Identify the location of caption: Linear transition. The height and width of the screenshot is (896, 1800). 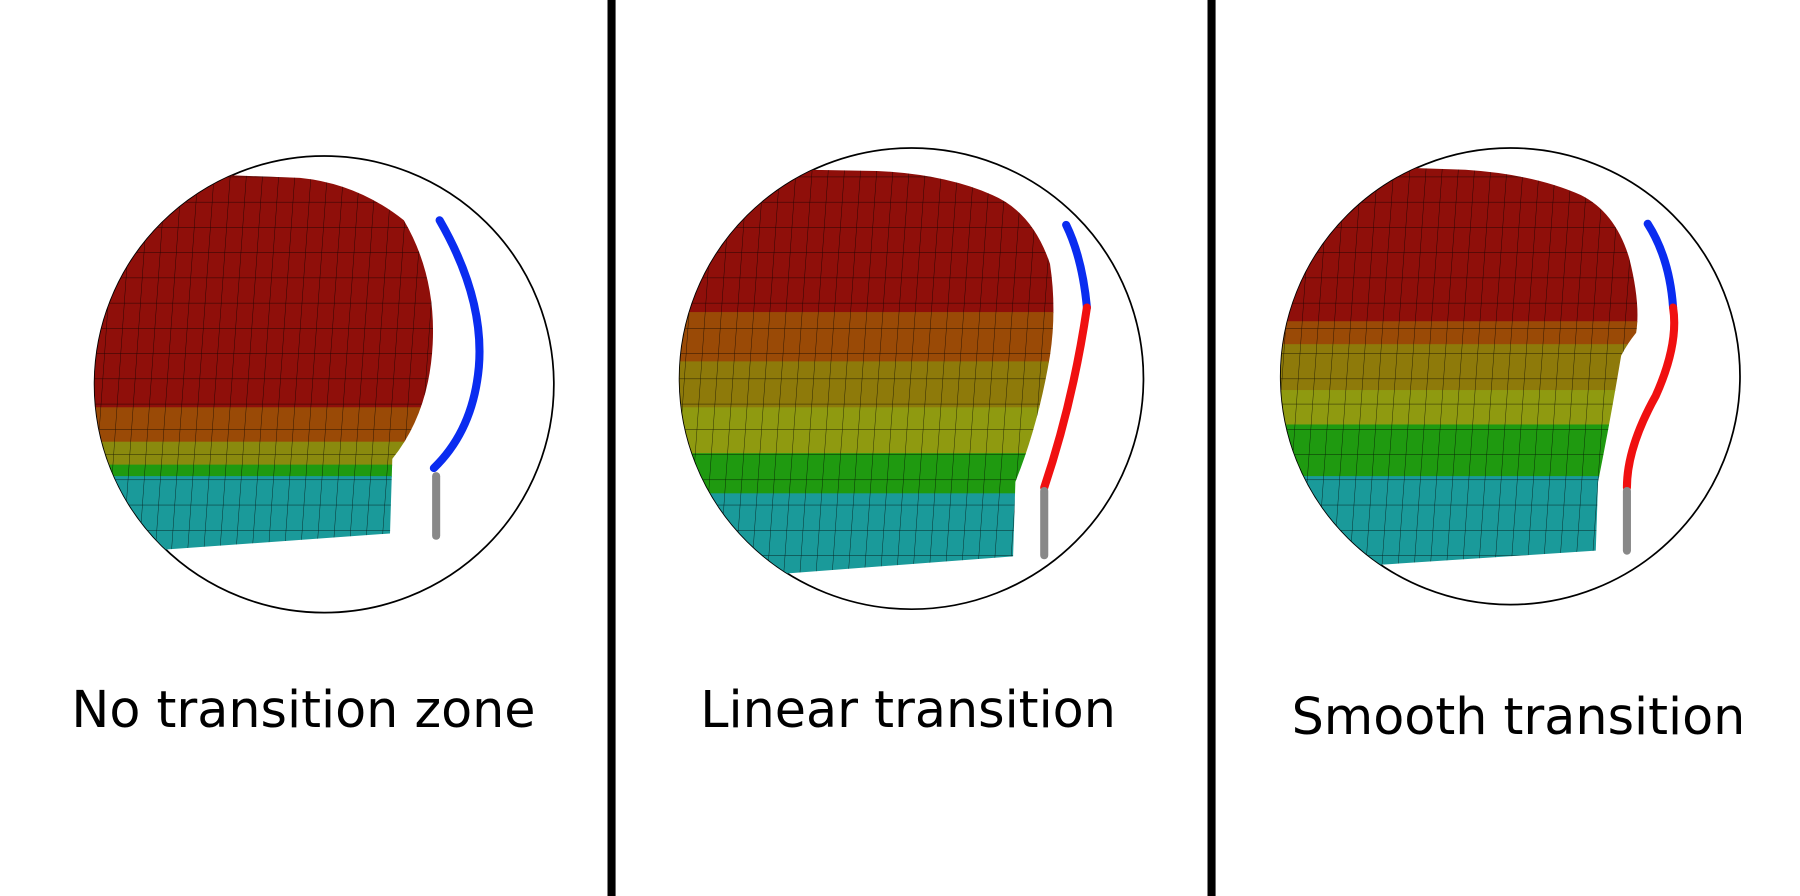
(908, 709).